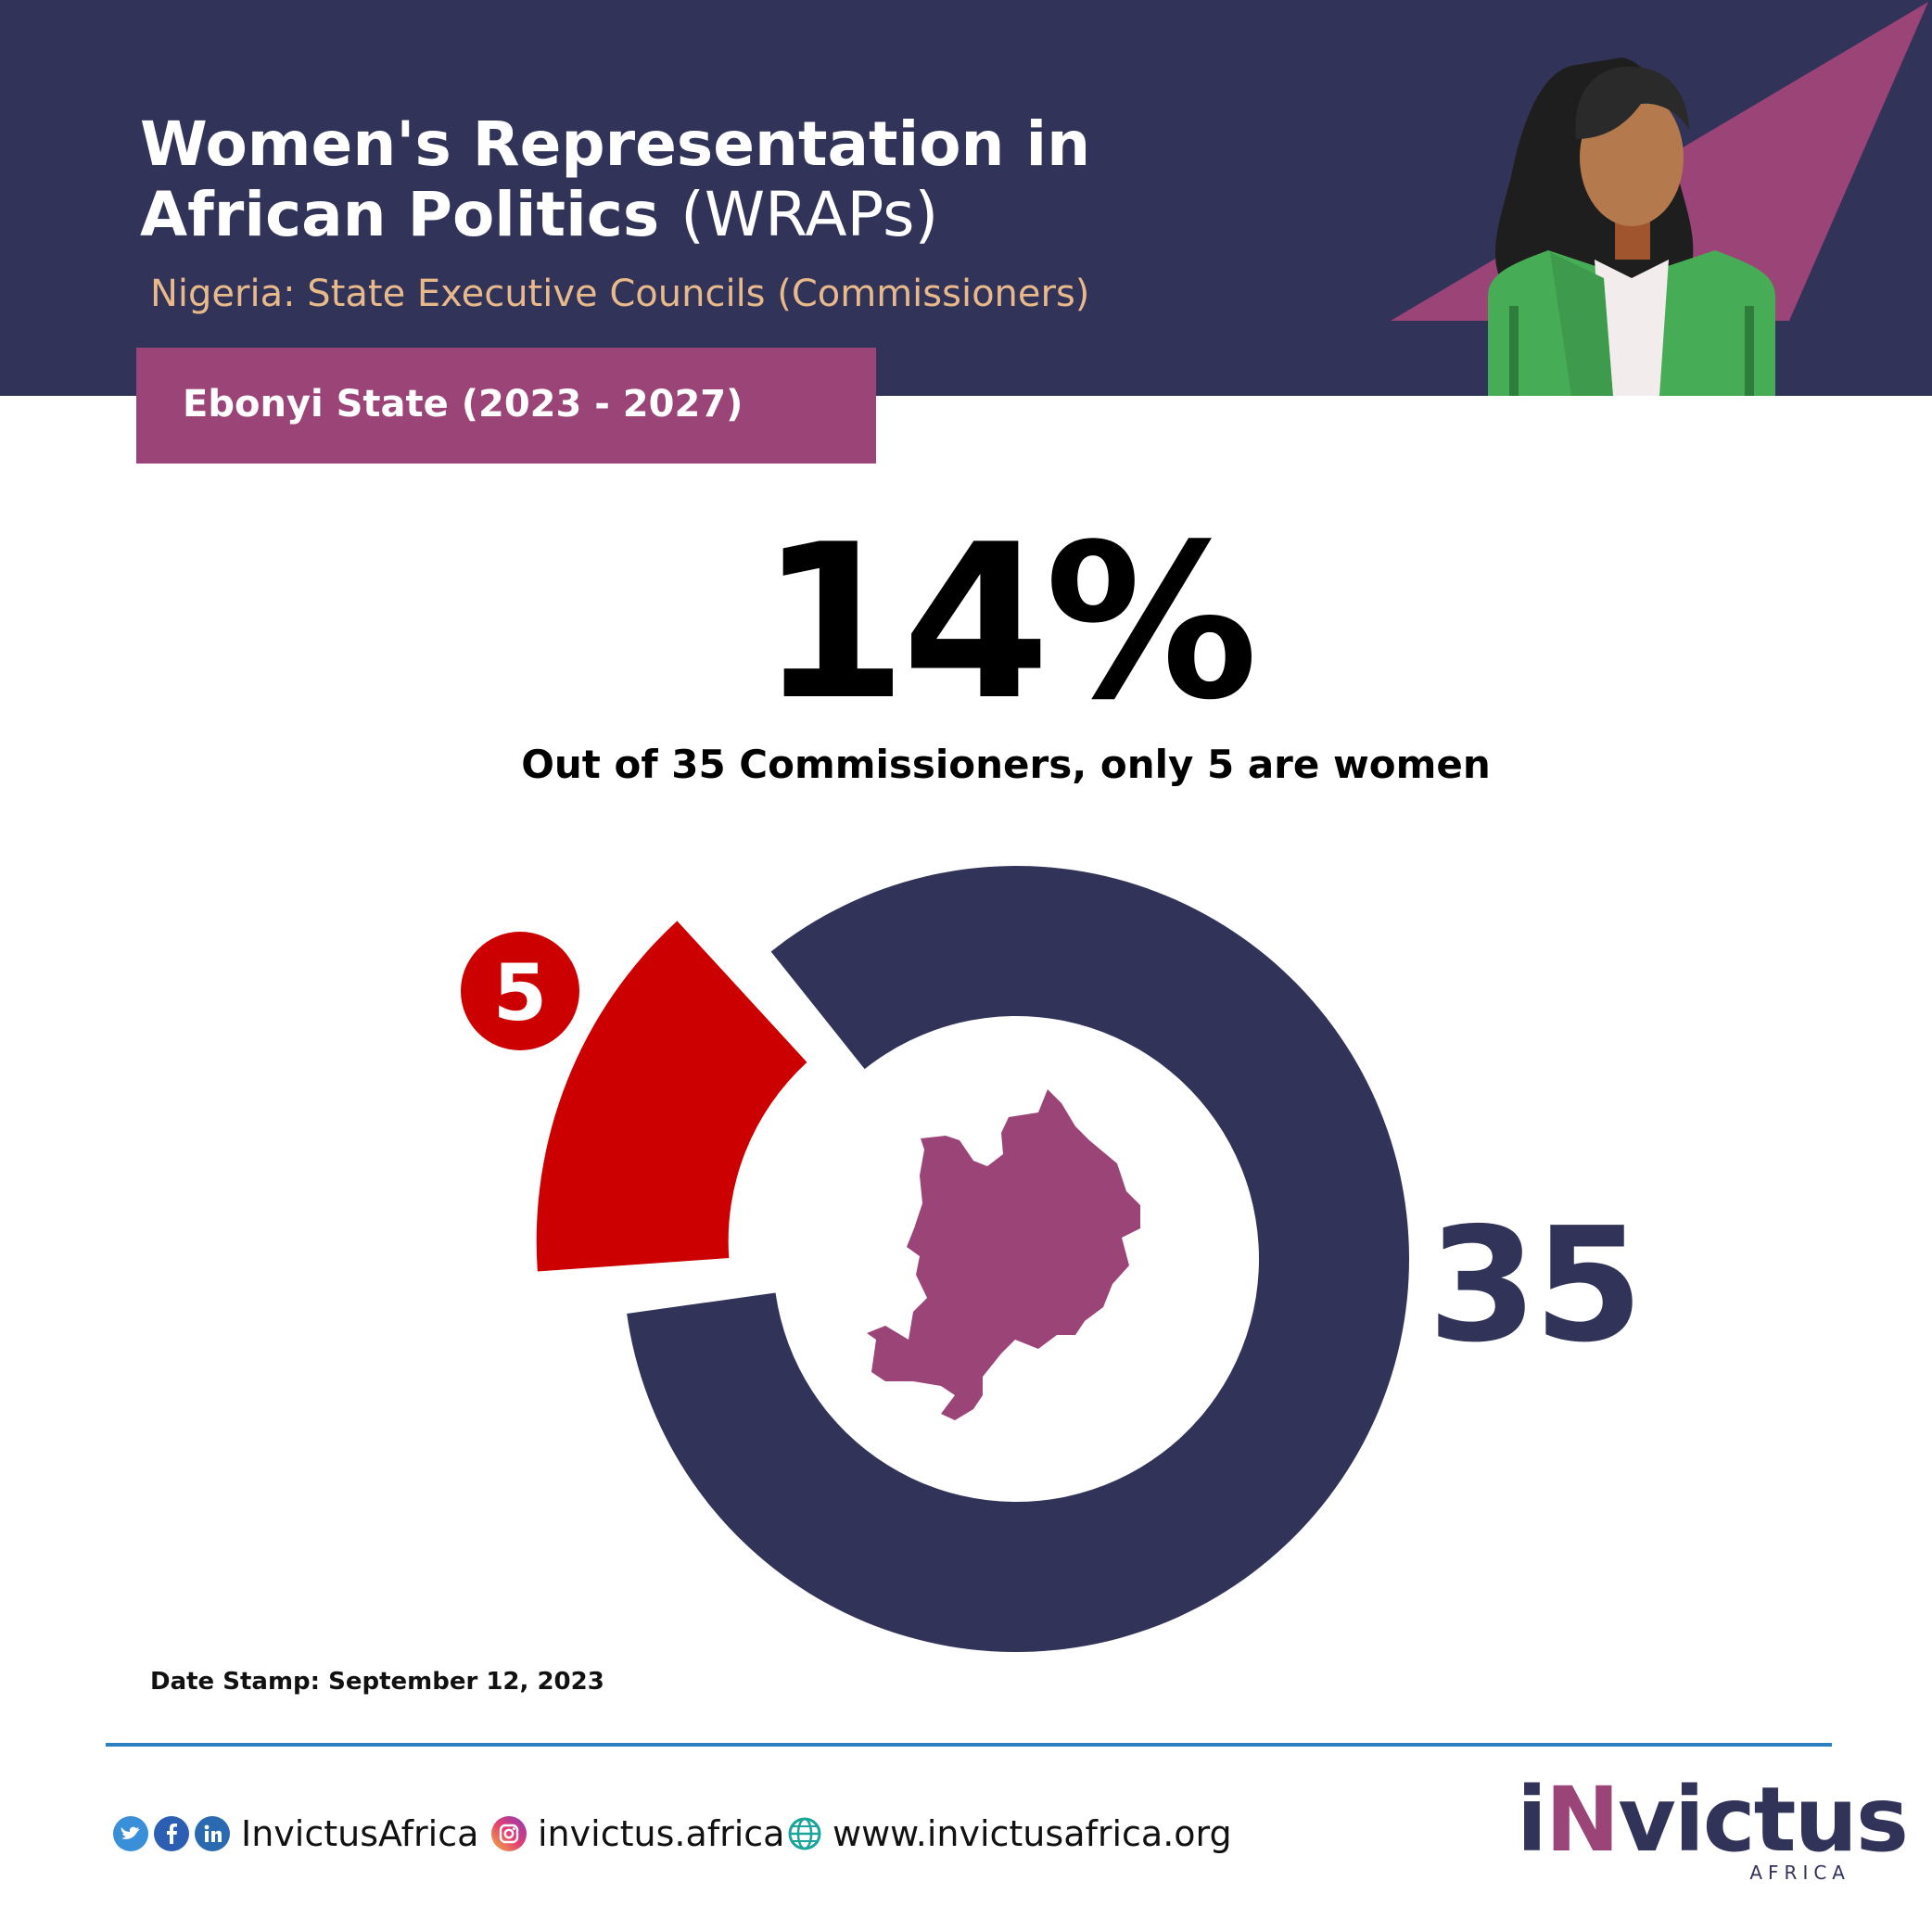  I want to click on title-line-1: Women's Representation in, so click(615, 144).